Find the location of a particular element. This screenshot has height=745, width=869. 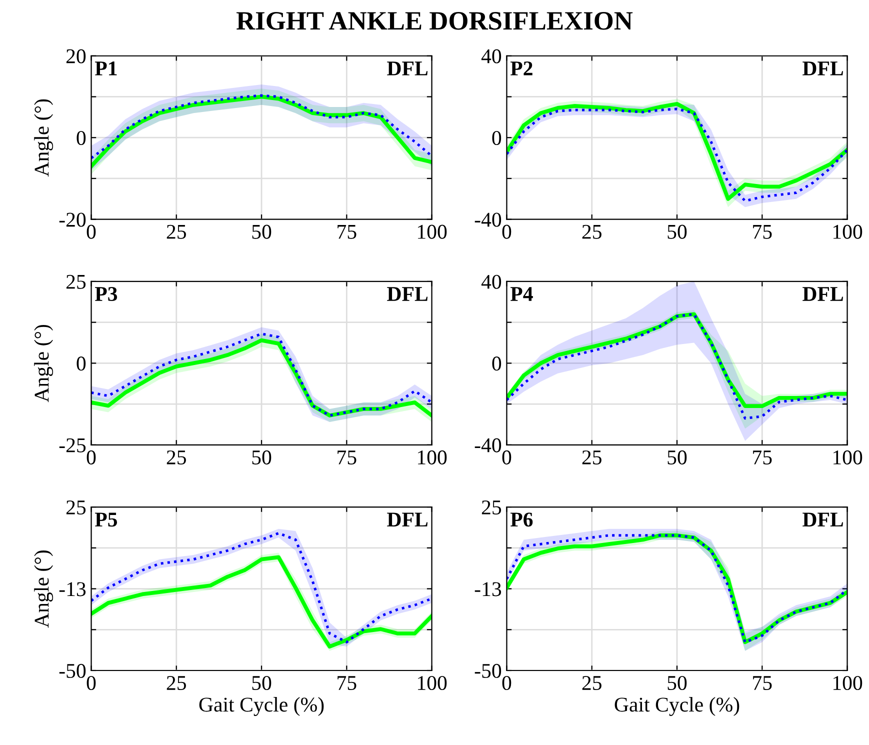

y-tick-label: -20 is located at coordinates (72, 219).